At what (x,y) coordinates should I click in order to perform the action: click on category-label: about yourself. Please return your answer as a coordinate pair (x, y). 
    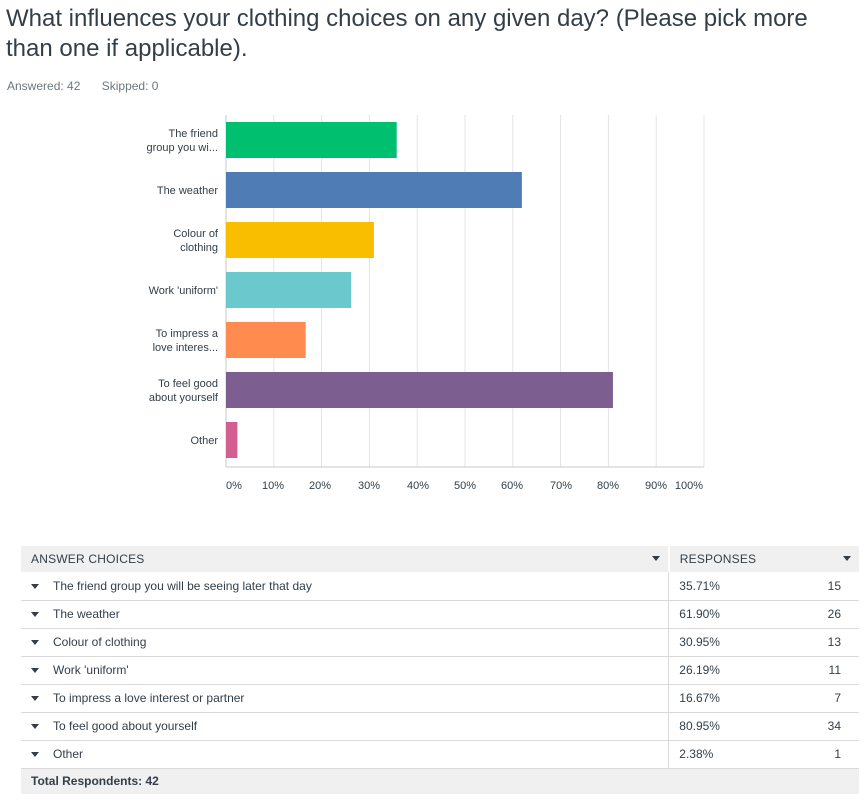
    Looking at the image, I should click on (184, 398).